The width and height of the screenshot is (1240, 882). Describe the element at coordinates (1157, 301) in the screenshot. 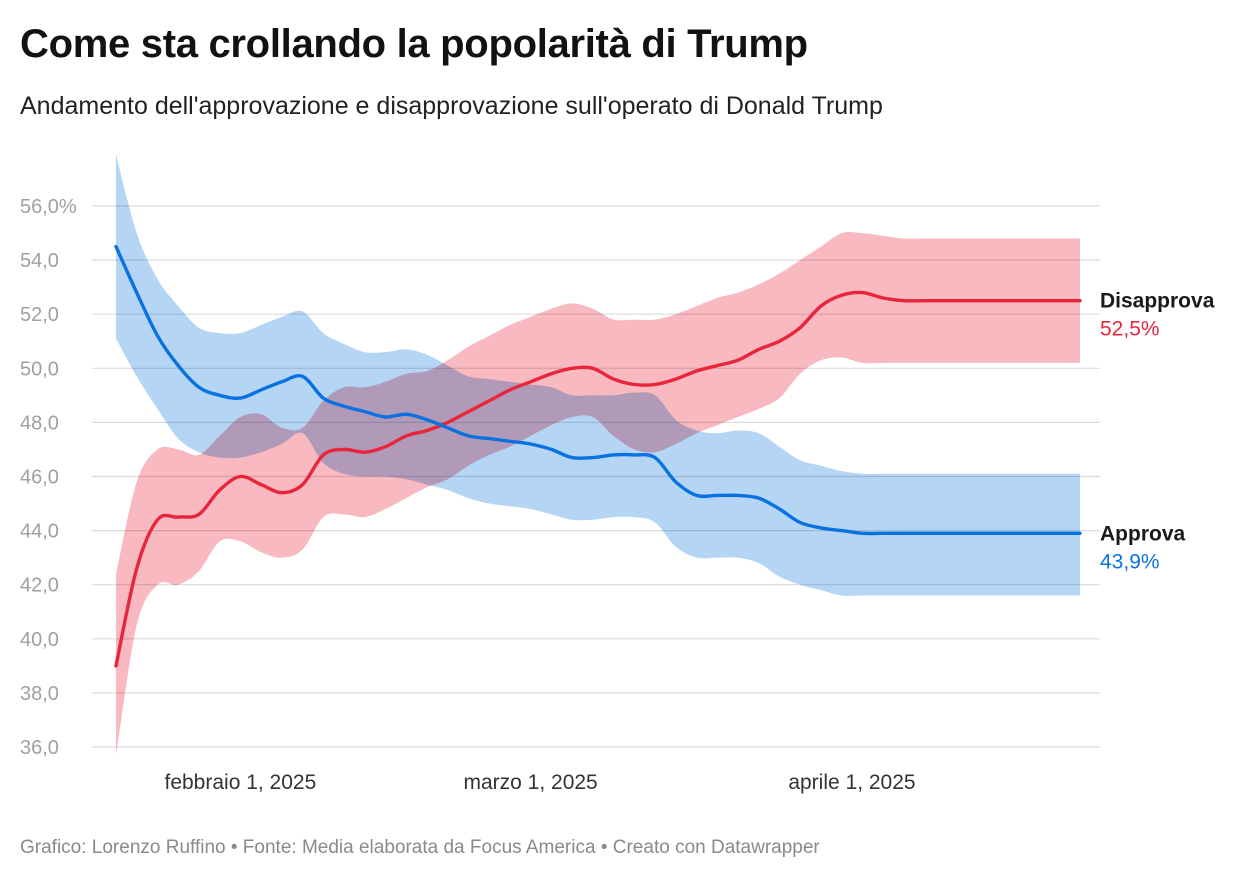

I see `series-name-label: Disapprova` at that location.